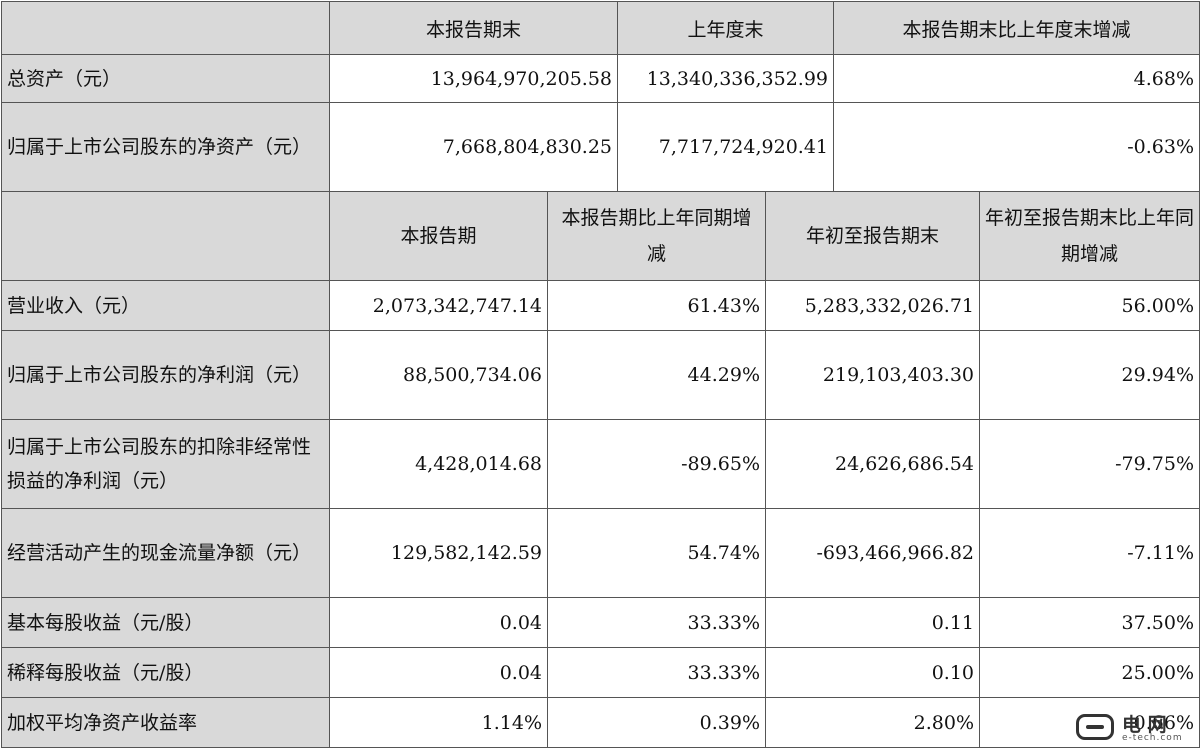 This screenshot has height=752, width=1200. I want to click on watermark-text: 电 网, so click(1144, 725).